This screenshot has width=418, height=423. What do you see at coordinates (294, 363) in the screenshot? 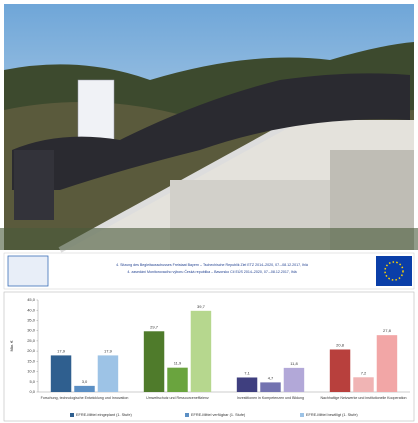
I see `value-label: 11,8` at bounding box center [294, 363].